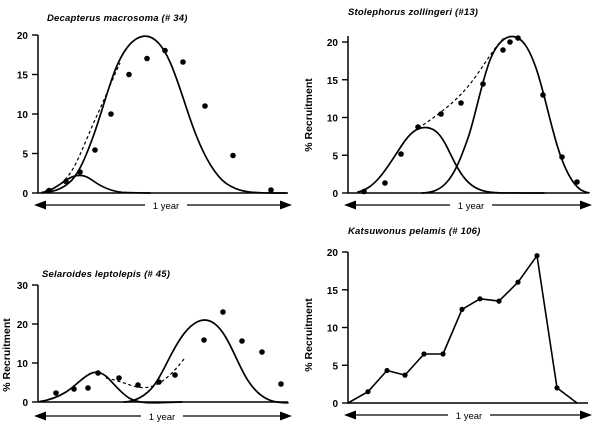 The width and height of the screenshot is (600, 439). Describe the element at coordinates (96, 184) in the screenshot. I see `panel-1-secondary-cohort-curve` at that location.